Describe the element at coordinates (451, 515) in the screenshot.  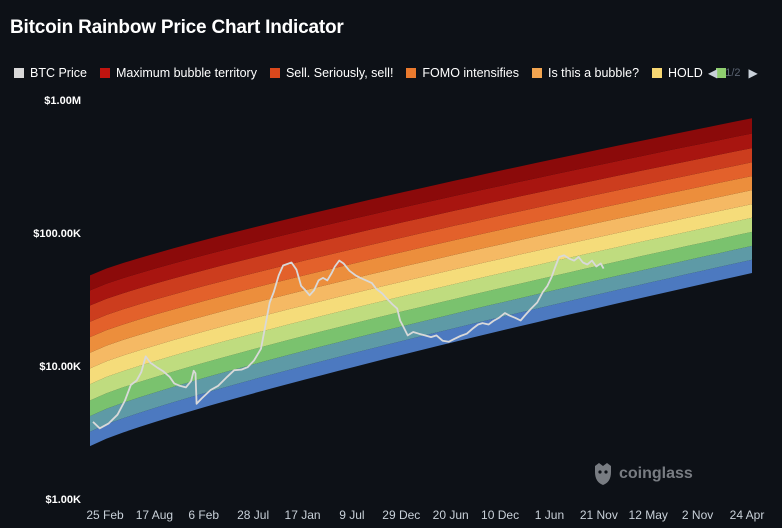
I see `x-tick-label: 20 Jun` at that location.